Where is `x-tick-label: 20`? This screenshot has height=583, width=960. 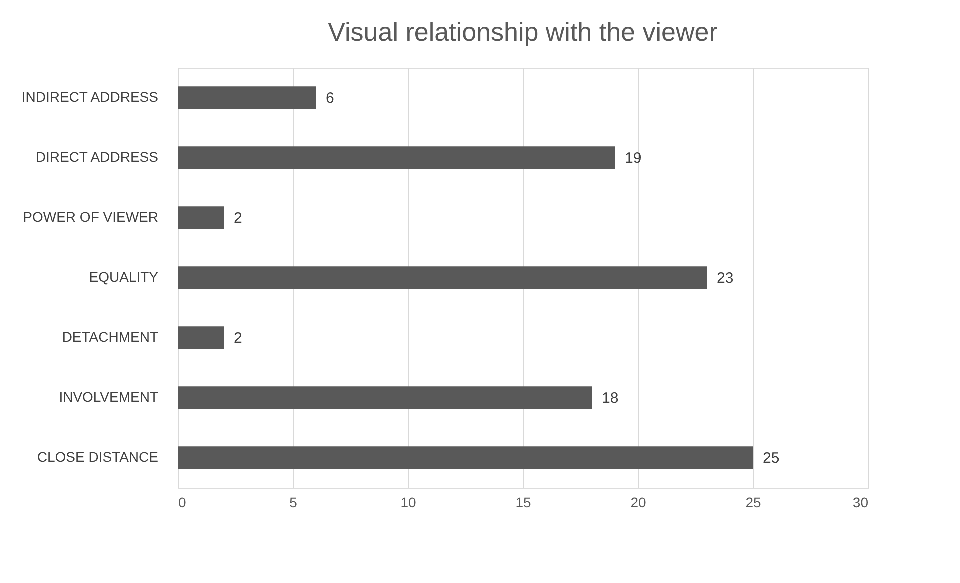
x-tick-label: 20 is located at coordinates (638, 502).